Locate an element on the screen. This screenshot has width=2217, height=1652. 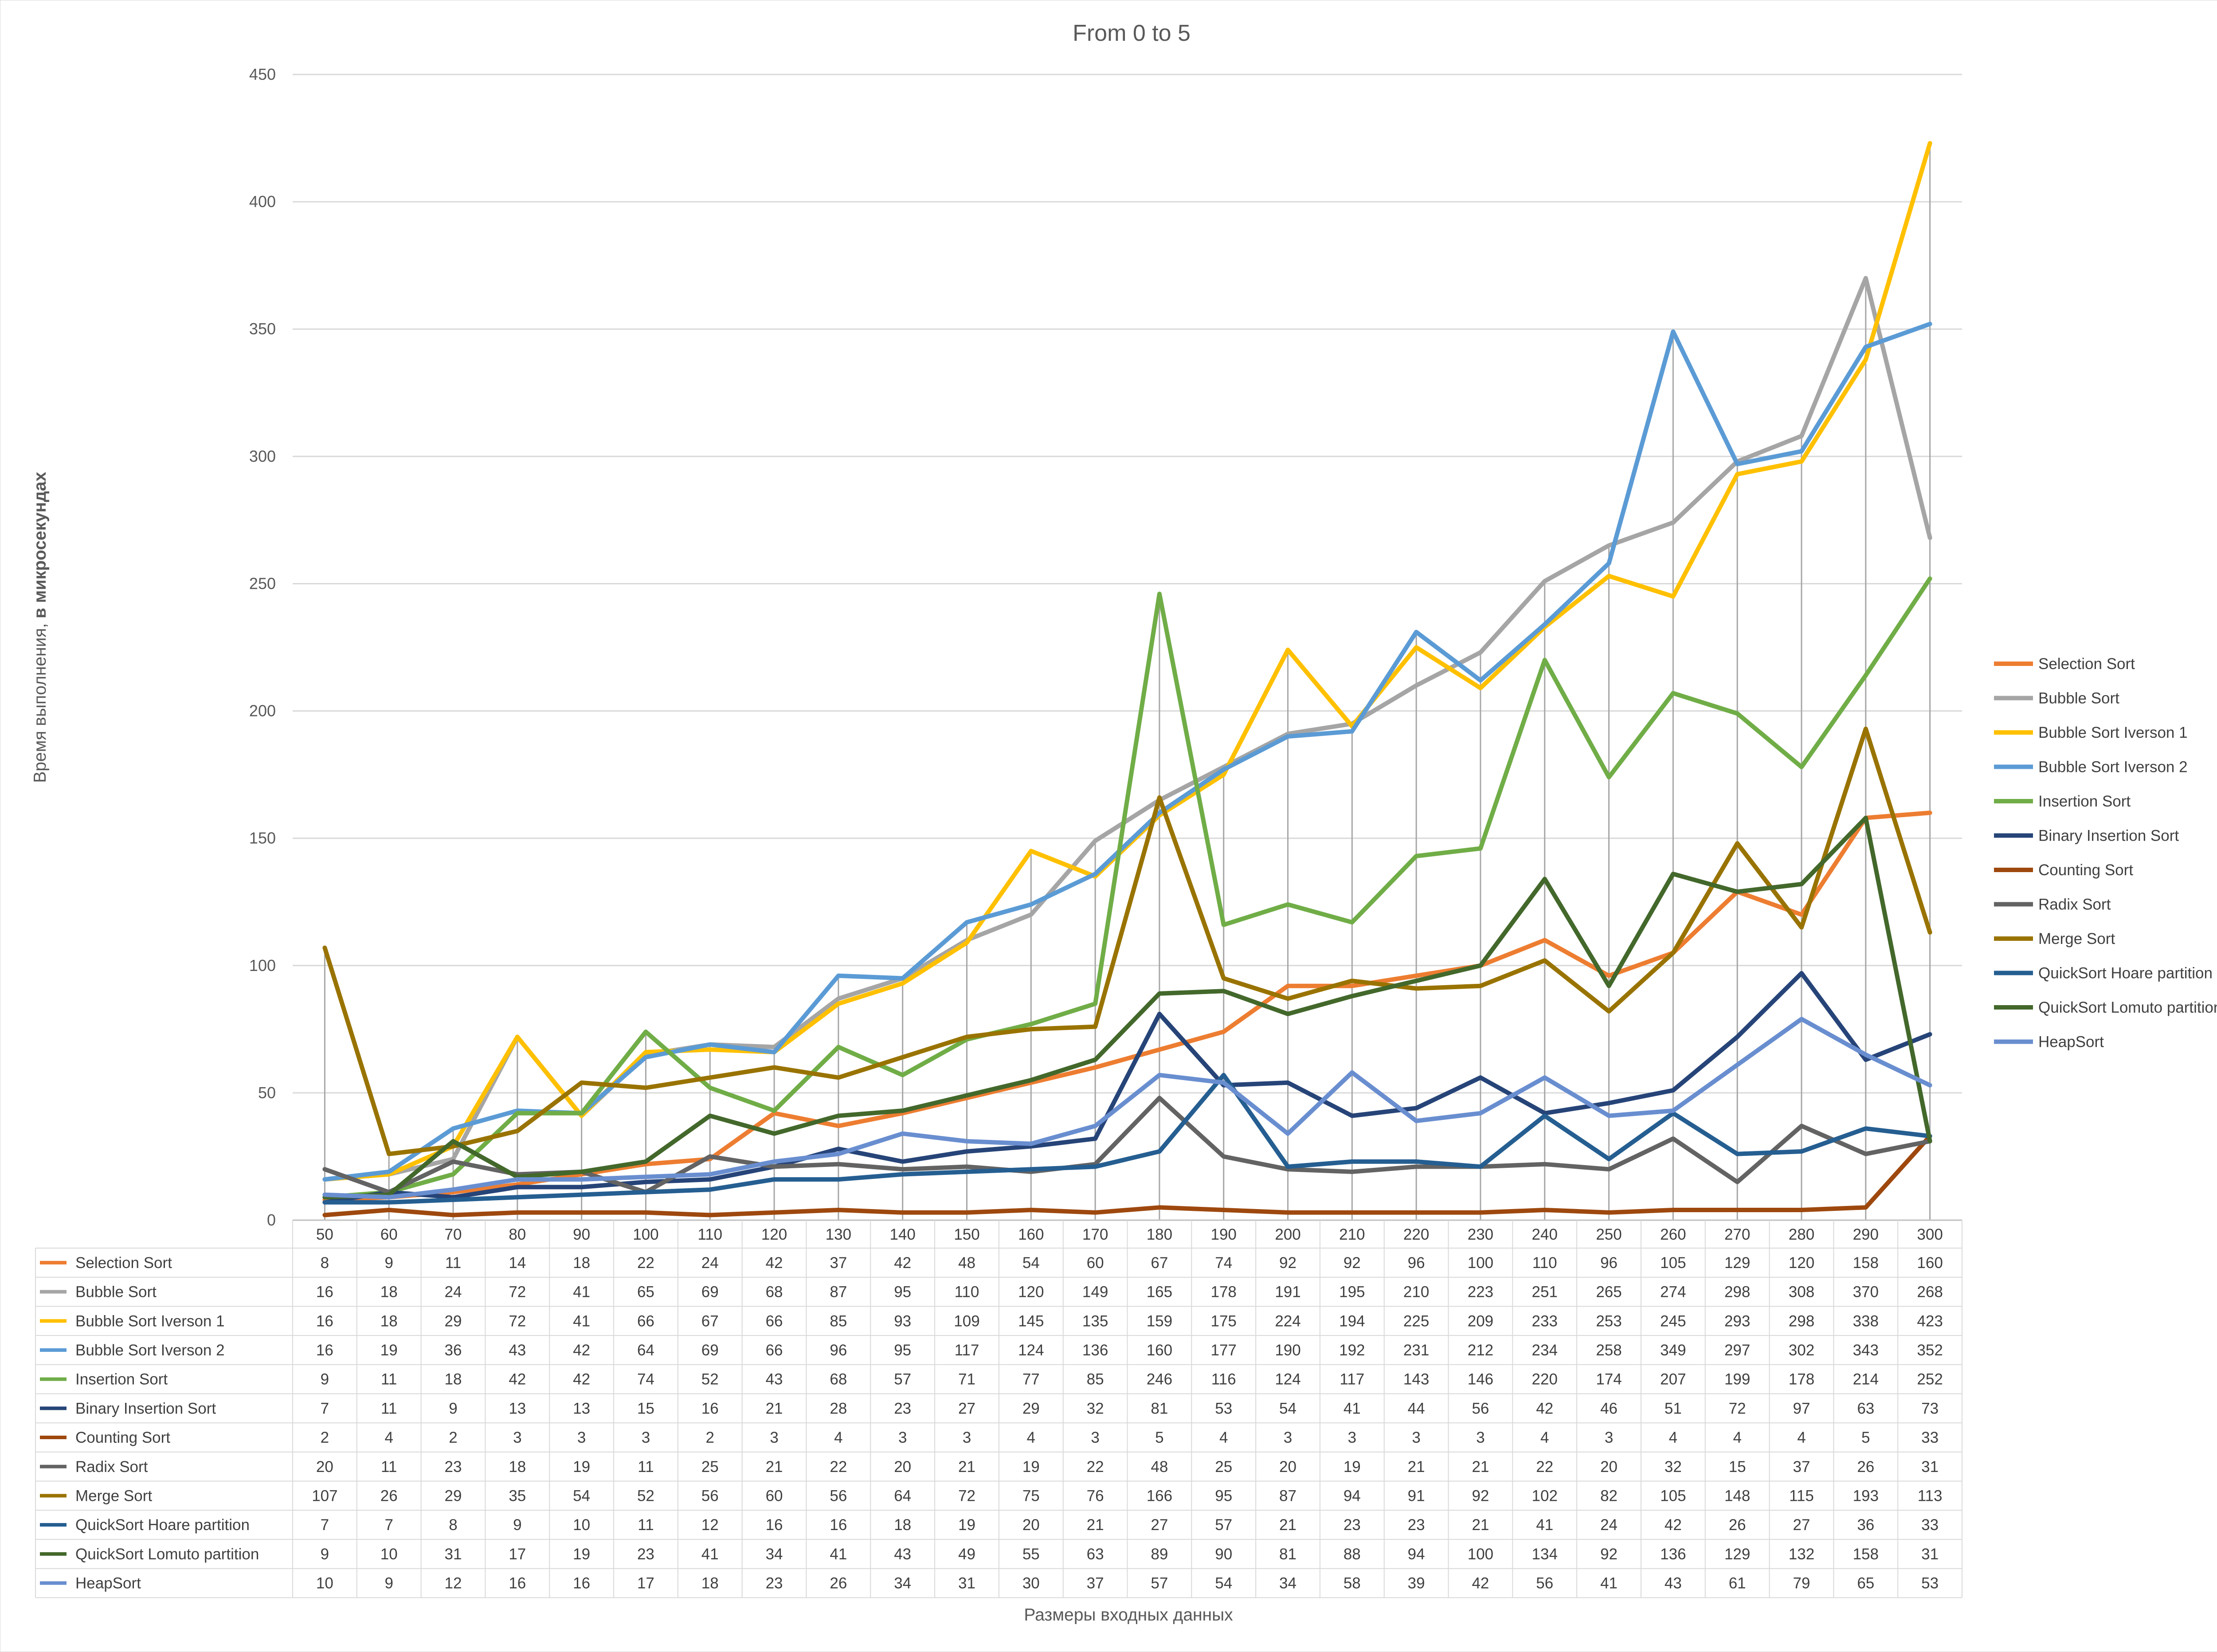
table-cell-value: 223 is located at coordinates (1480, 1292).